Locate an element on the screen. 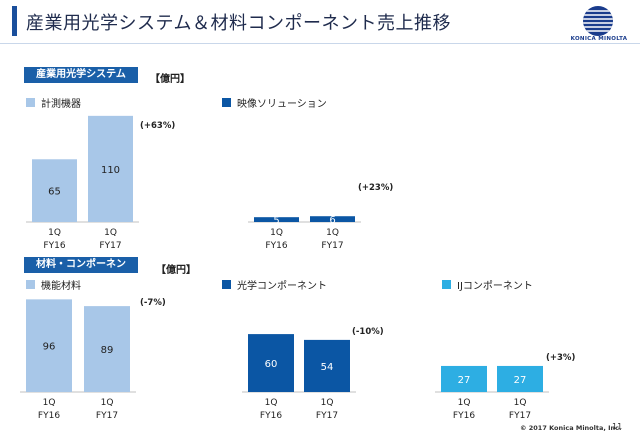 This screenshot has height=443, width=640. page-number: 11 is located at coordinates (617, 426).